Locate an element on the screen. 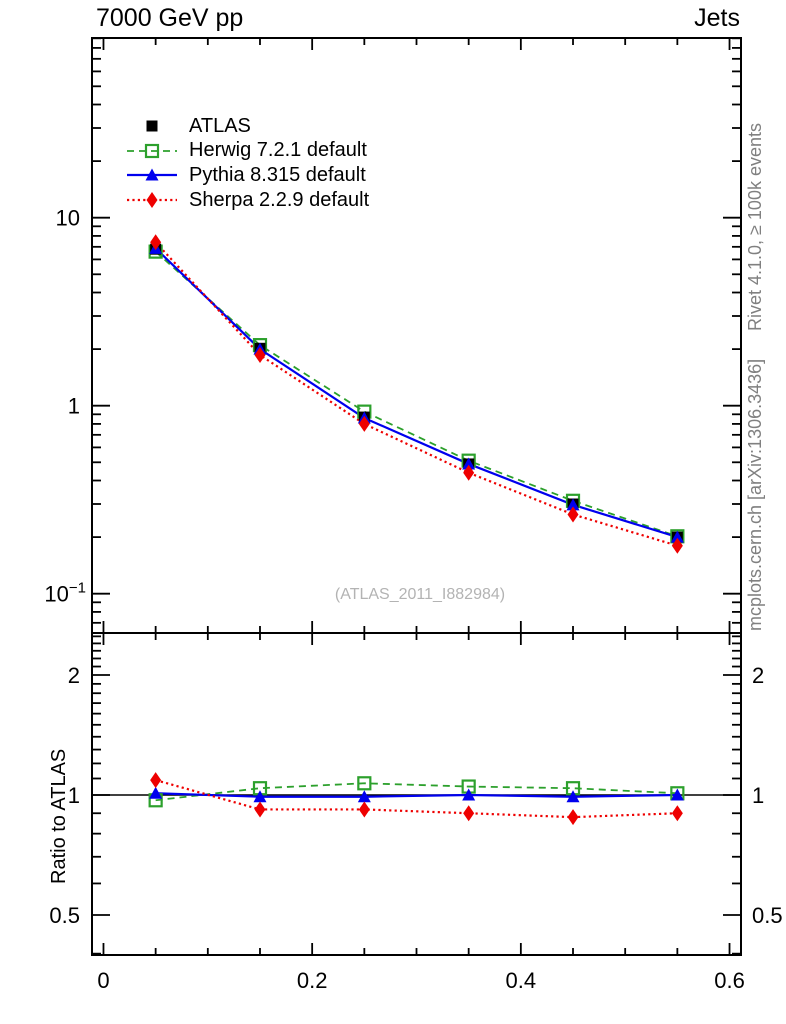  legend-item-herwig: Herwig 7.2.1 default is located at coordinates (247, 151).